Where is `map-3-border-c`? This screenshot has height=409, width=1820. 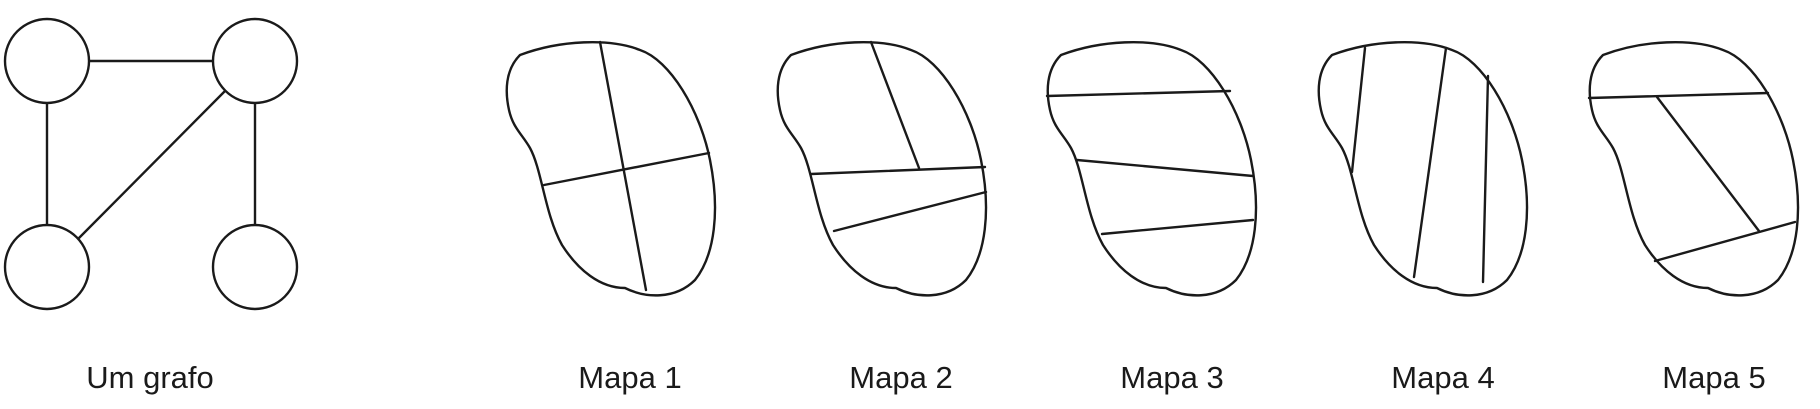 map-3-border-c is located at coordinates (1177, 227).